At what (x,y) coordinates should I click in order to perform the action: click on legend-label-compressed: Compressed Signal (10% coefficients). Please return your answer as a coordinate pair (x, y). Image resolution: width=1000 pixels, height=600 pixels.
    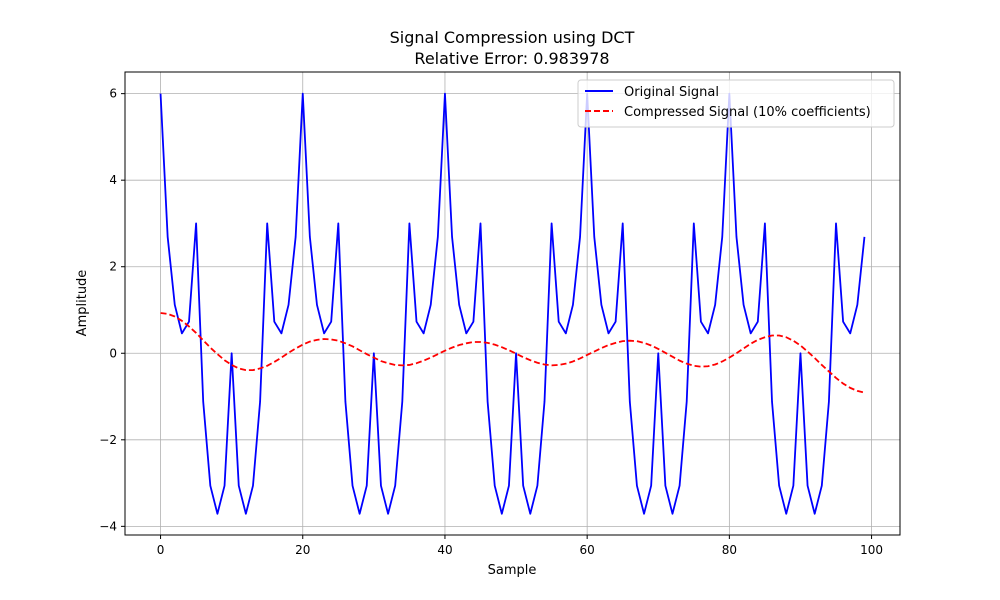
    Looking at the image, I should click on (747, 112).